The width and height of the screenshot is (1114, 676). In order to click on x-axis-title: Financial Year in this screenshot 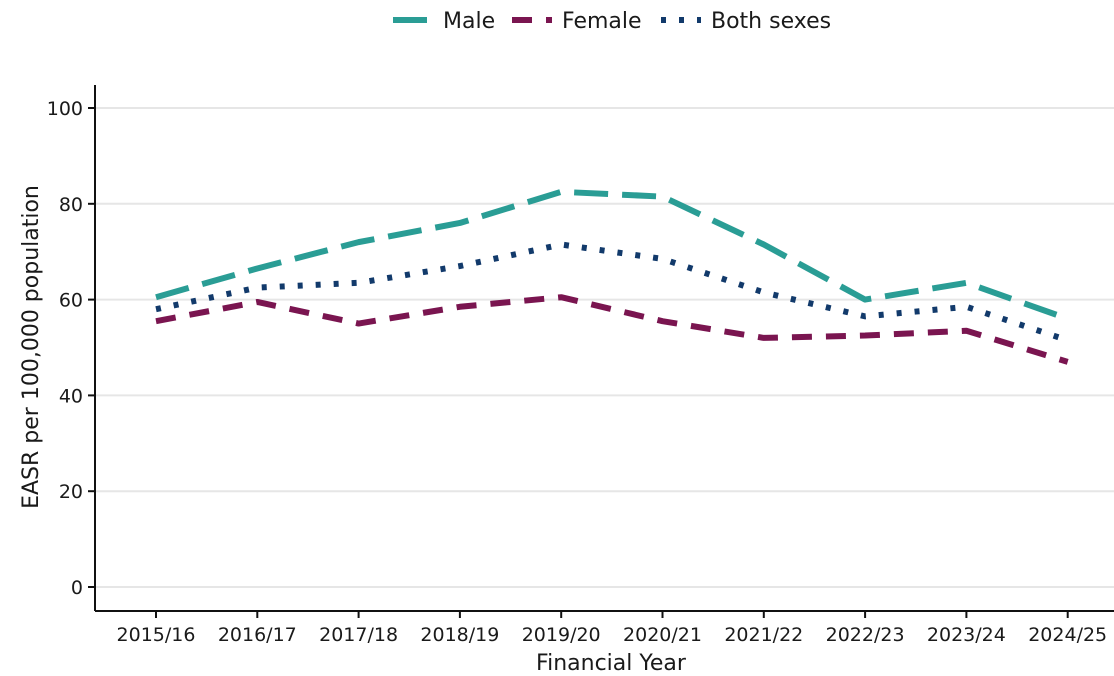, I will do `click(611, 663)`.